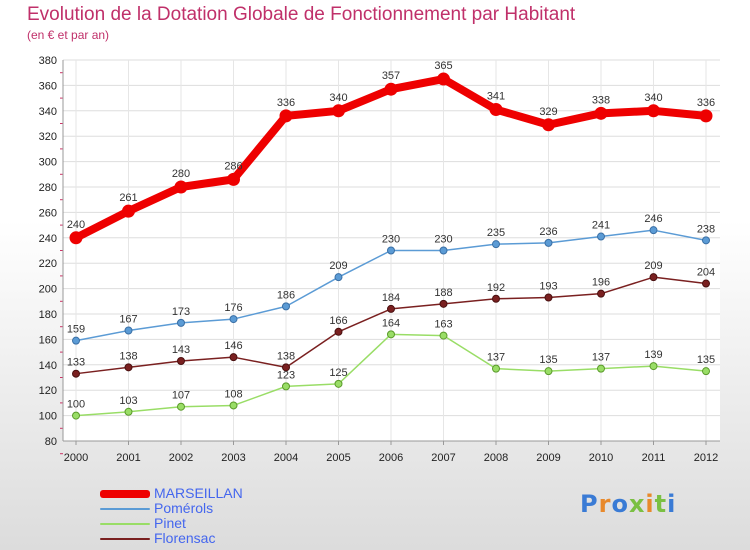  What do you see at coordinates (184, 508) in the screenshot?
I see `legend-label-pomerols: Pomérols` at bounding box center [184, 508].